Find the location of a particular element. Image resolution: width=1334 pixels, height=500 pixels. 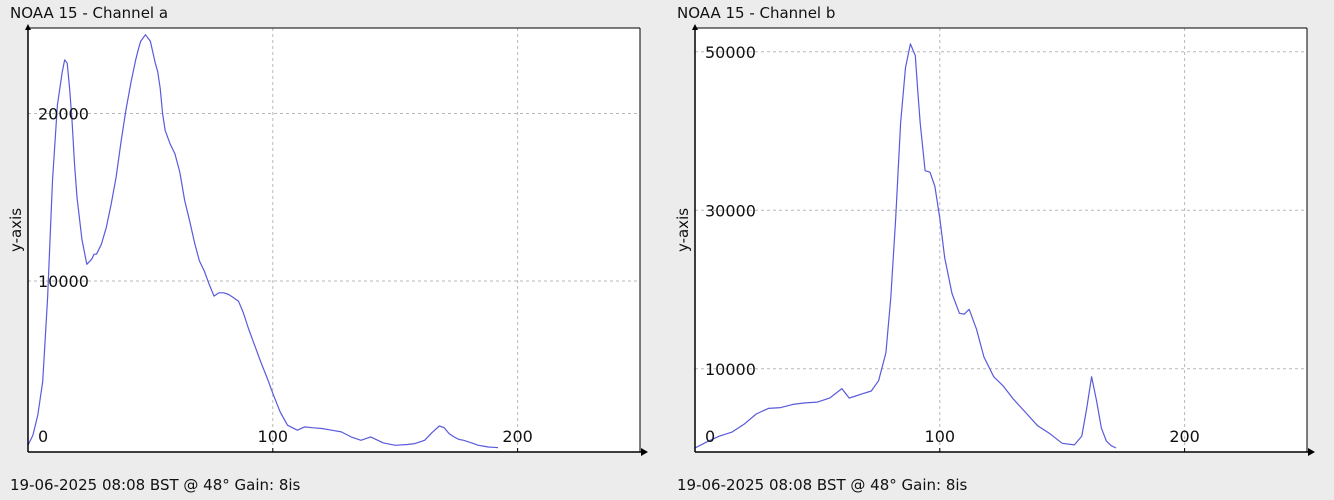

y-tick-label: 30000 is located at coordinates (730, 210).